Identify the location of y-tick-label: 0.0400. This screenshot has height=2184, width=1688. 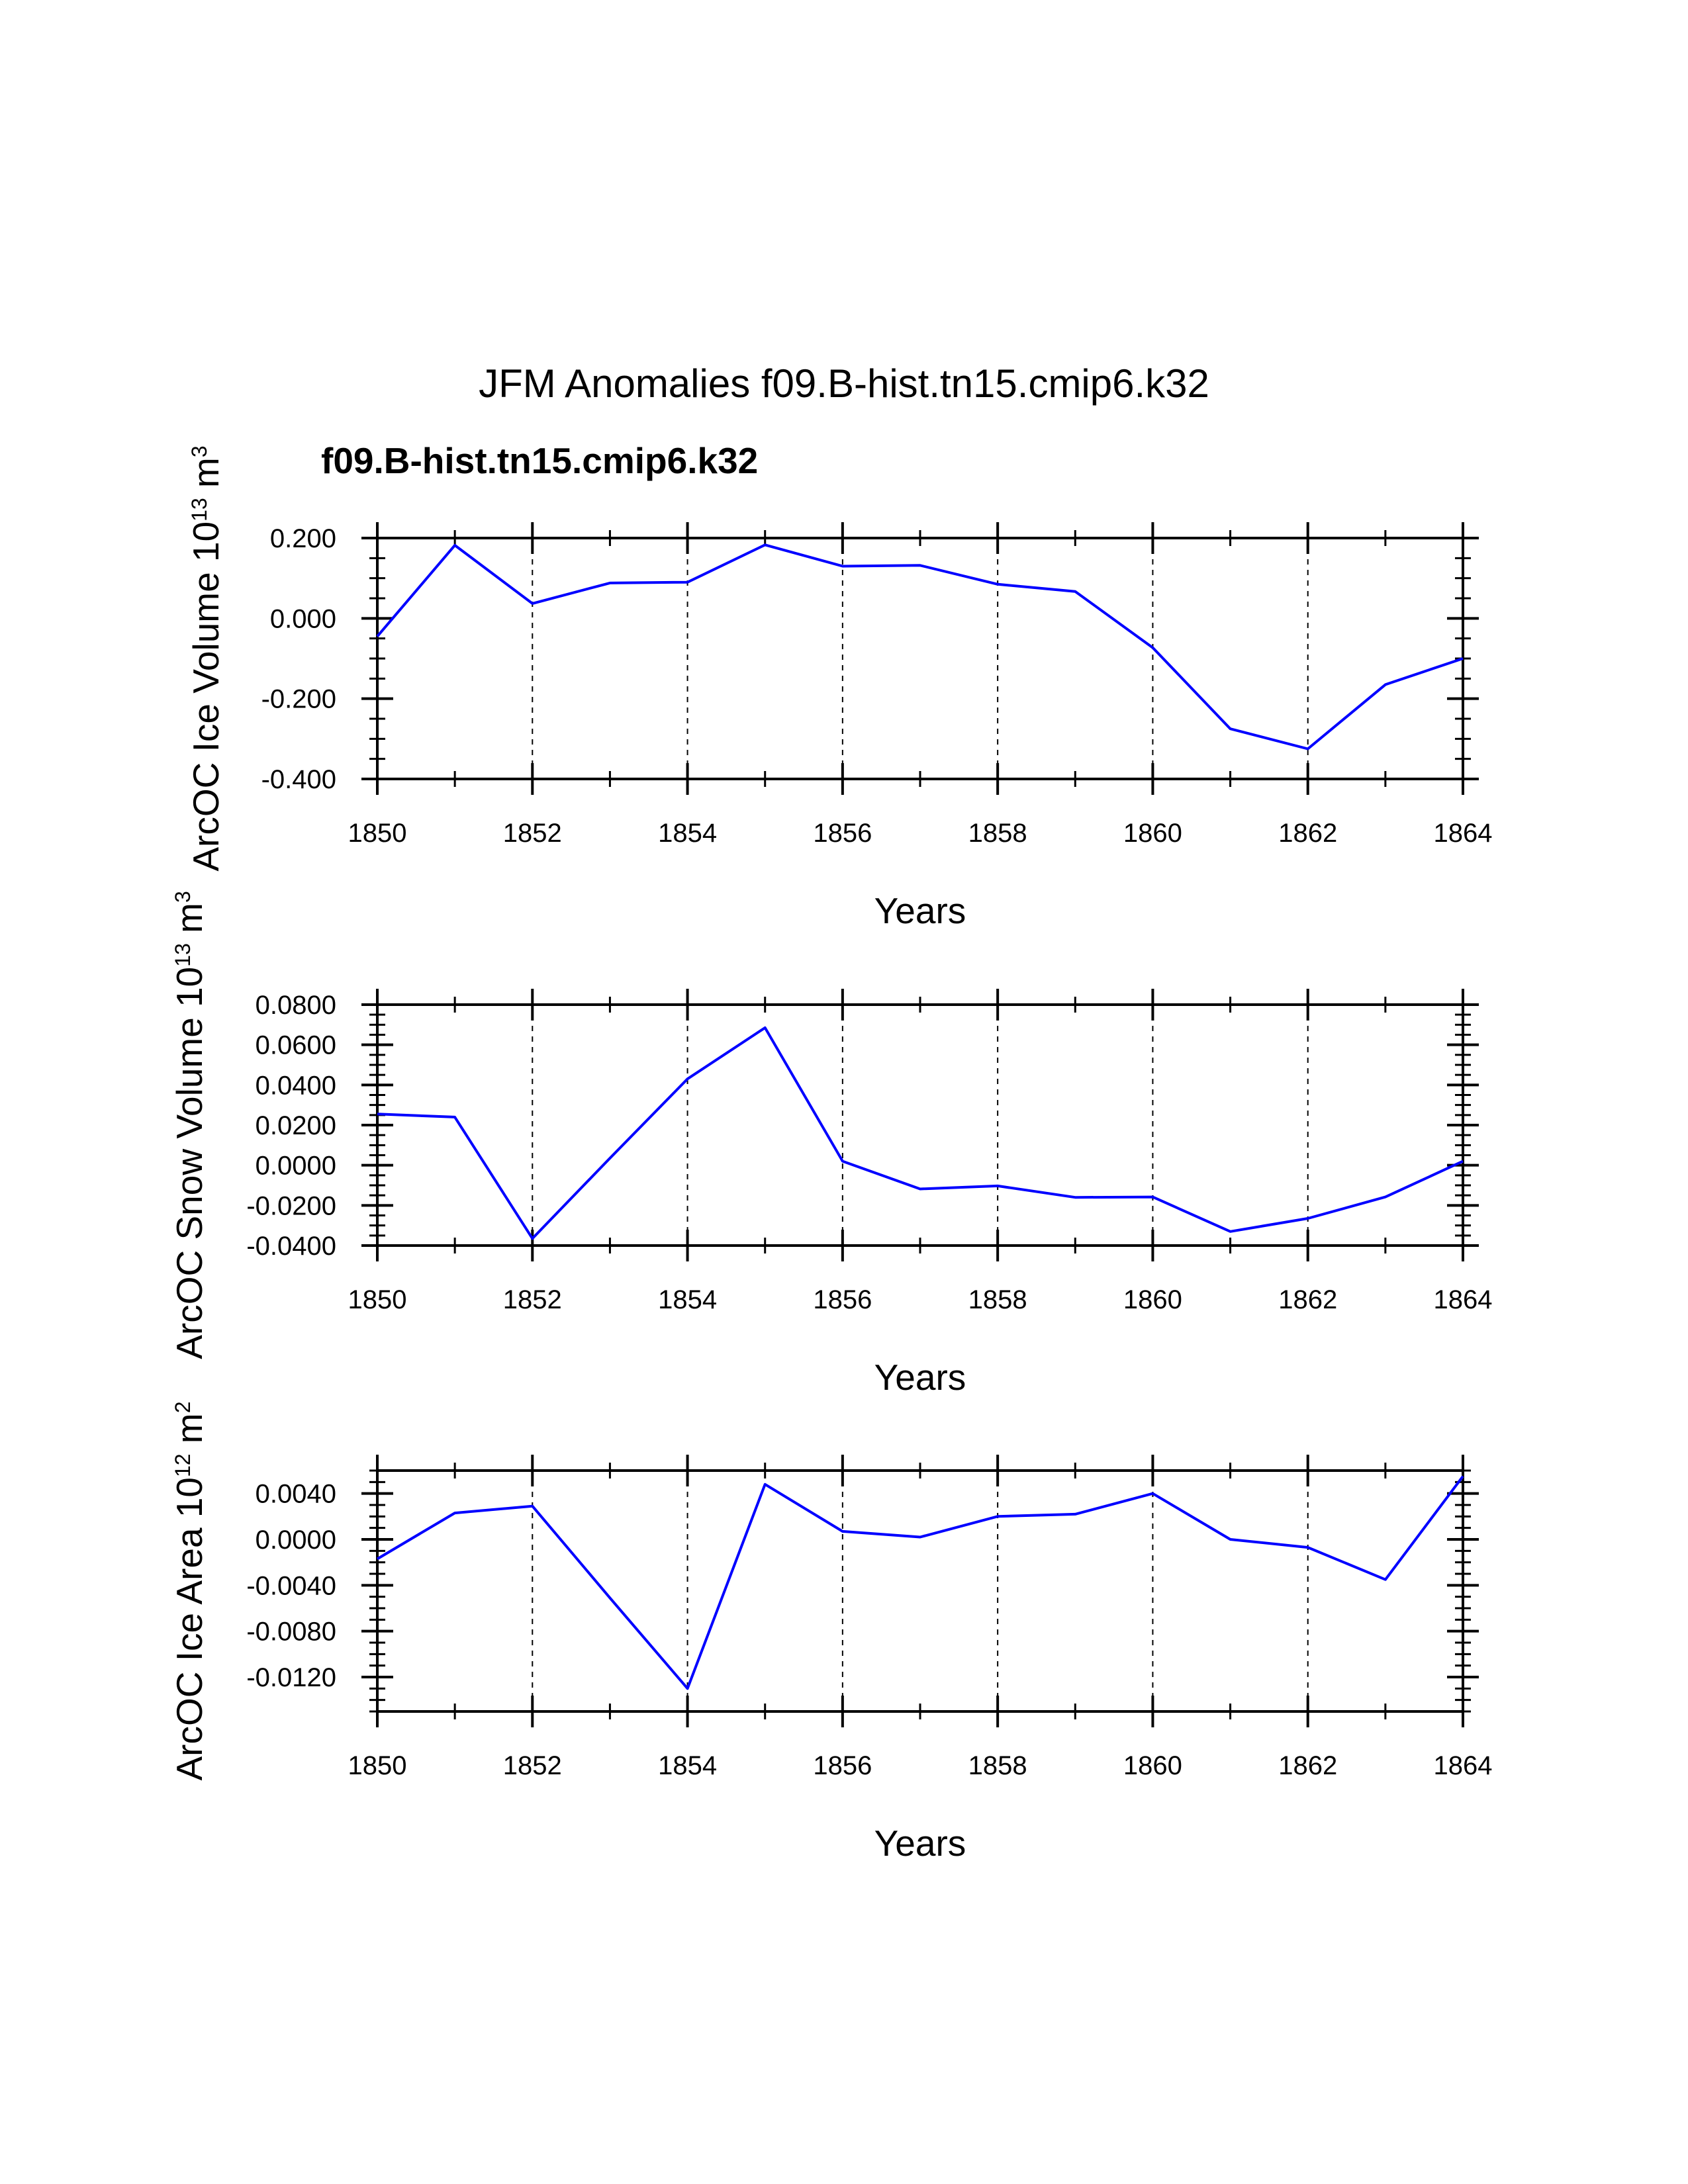
(296, 1085).